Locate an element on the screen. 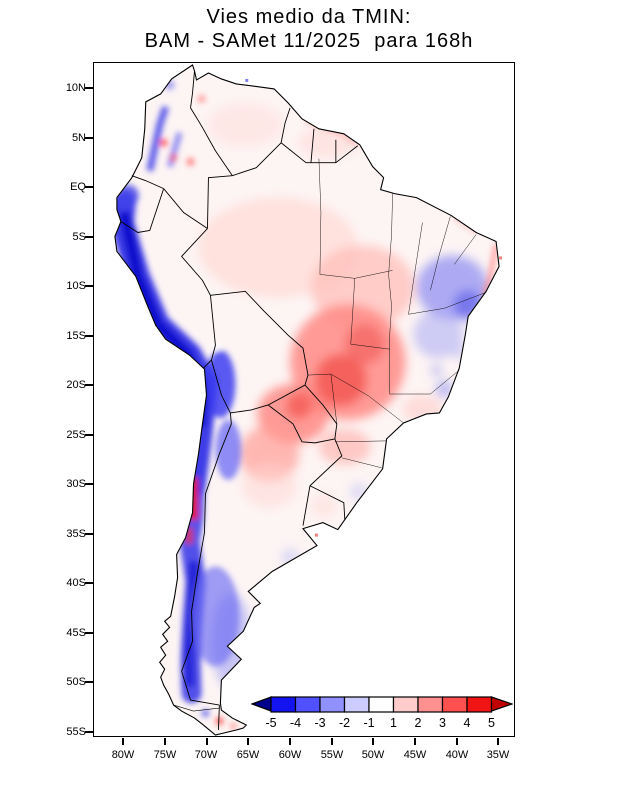  colorbar-swatches is located at coordinates (382, 704).